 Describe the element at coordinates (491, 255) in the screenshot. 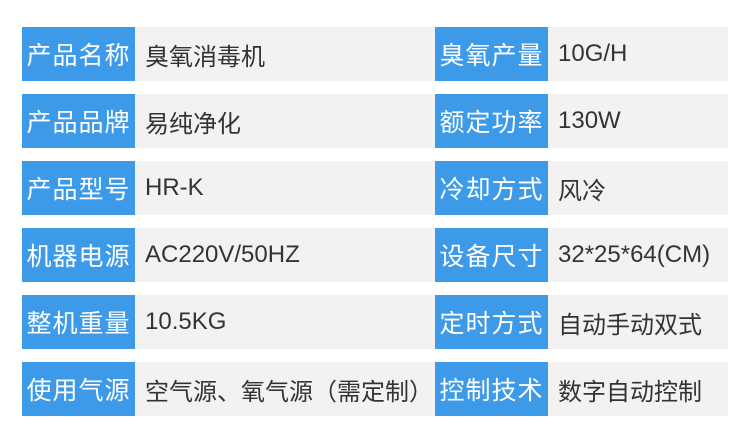

I see `spec-label-device-size: 设备尺寸` at that location.